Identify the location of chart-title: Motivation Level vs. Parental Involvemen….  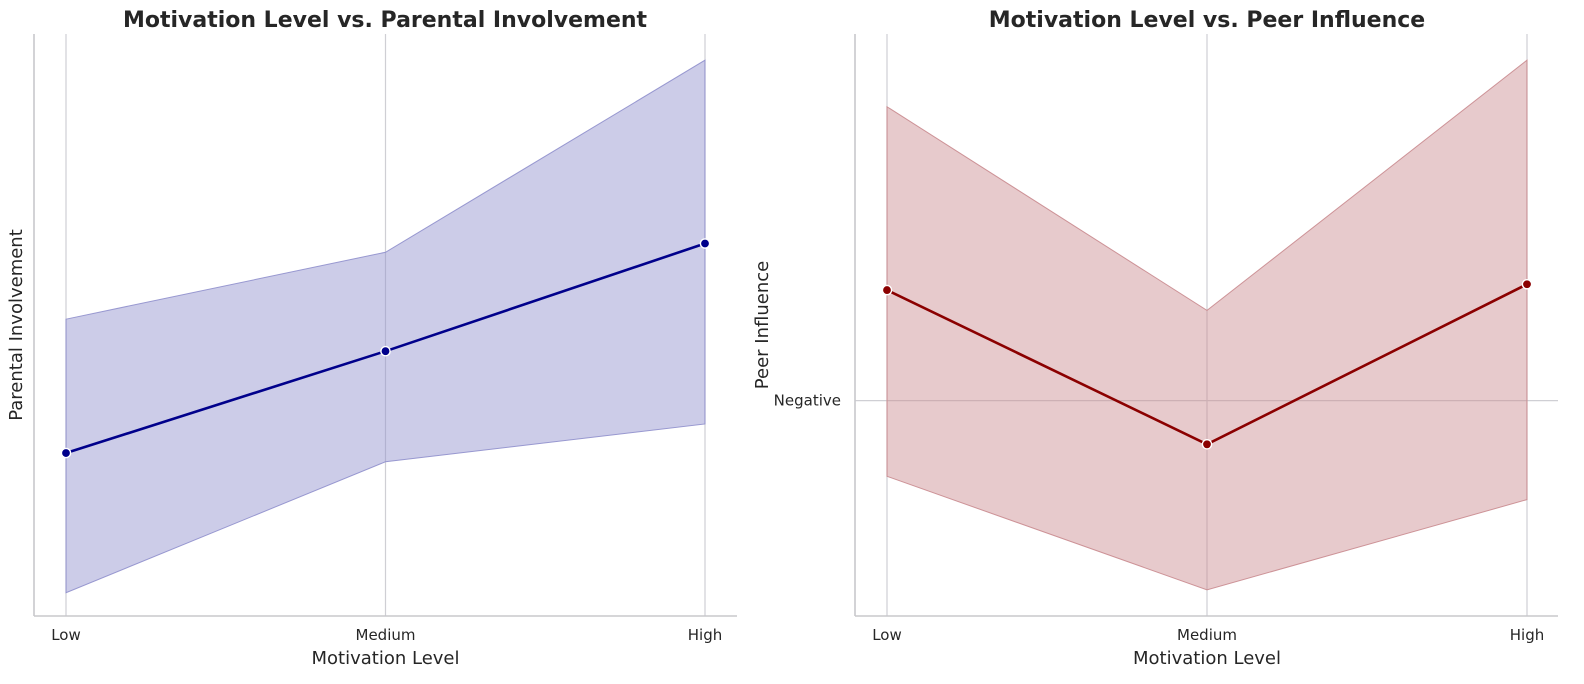
(385, 20).